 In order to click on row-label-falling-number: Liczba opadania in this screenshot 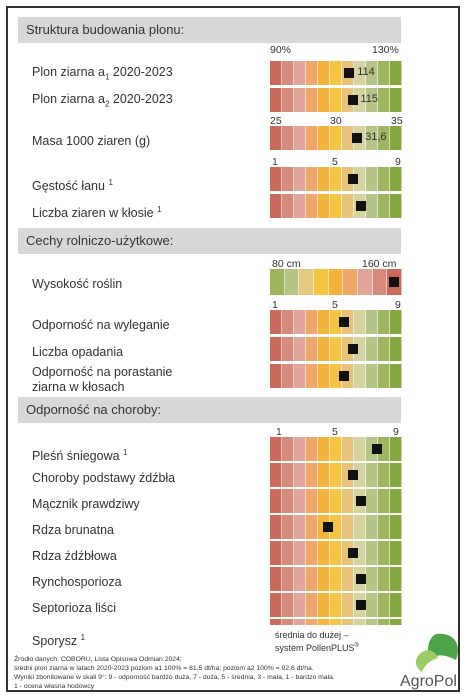, I will do `click(78, 352)`.